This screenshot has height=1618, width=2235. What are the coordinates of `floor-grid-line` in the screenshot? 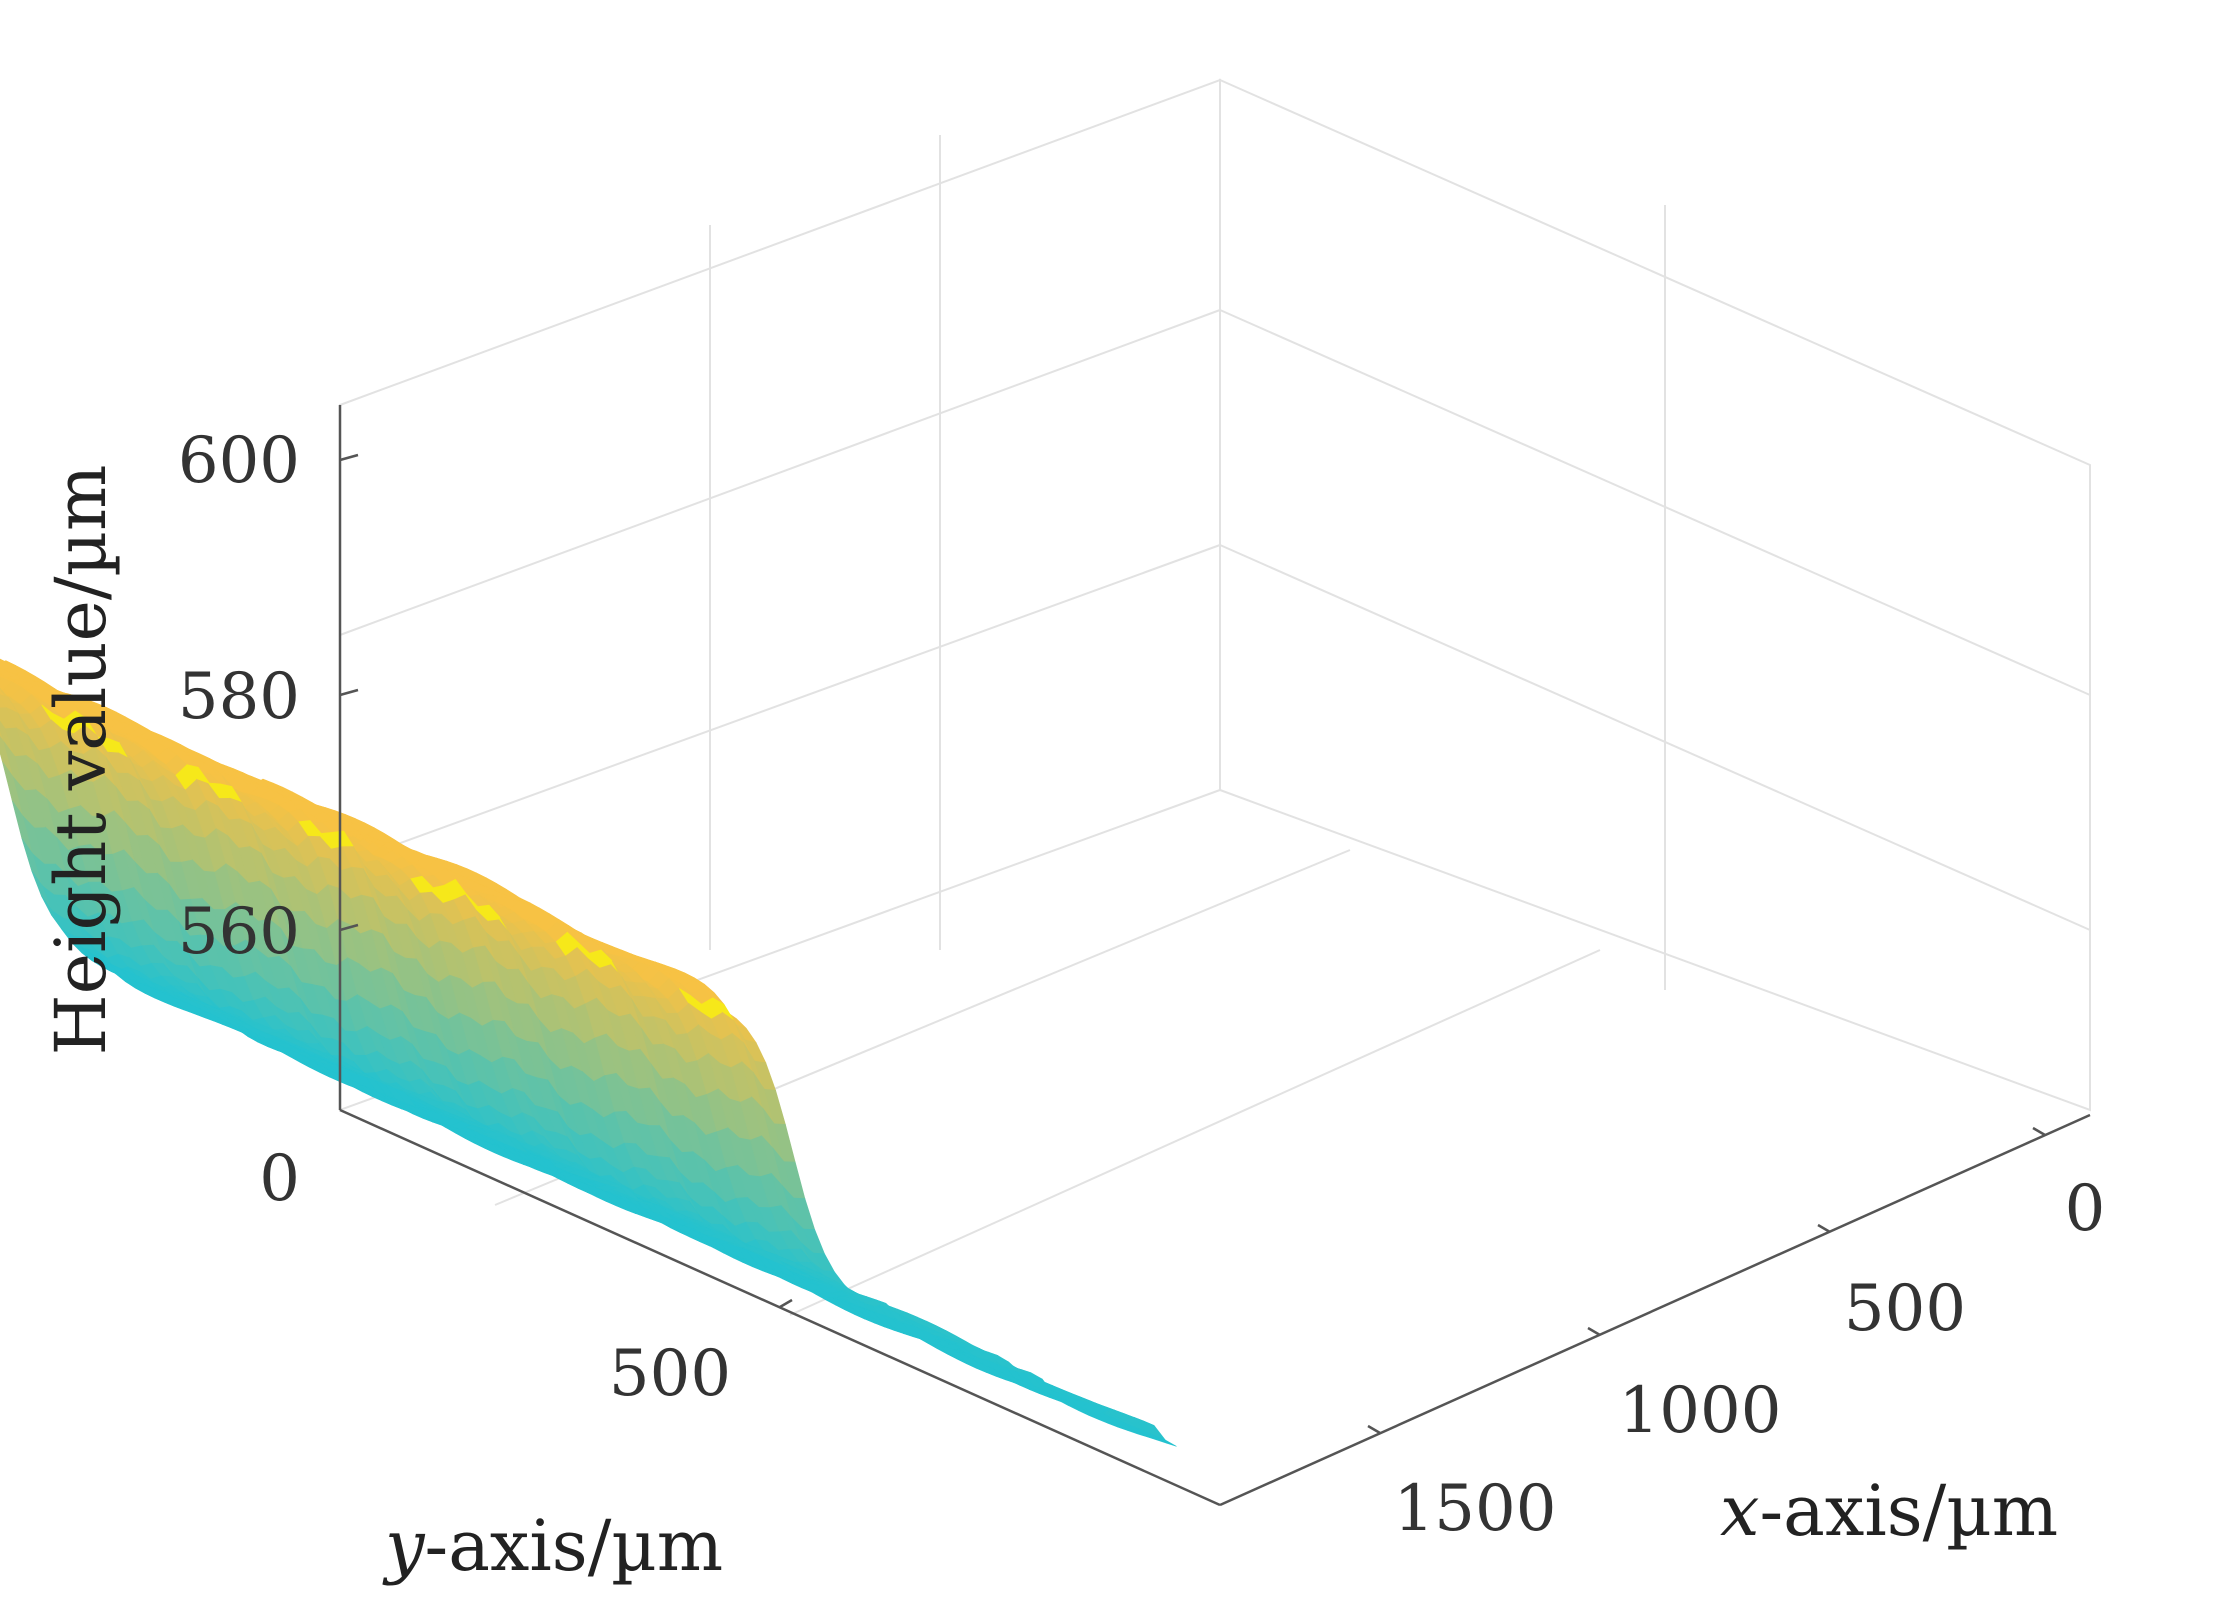 It's located at (1195, 1132).